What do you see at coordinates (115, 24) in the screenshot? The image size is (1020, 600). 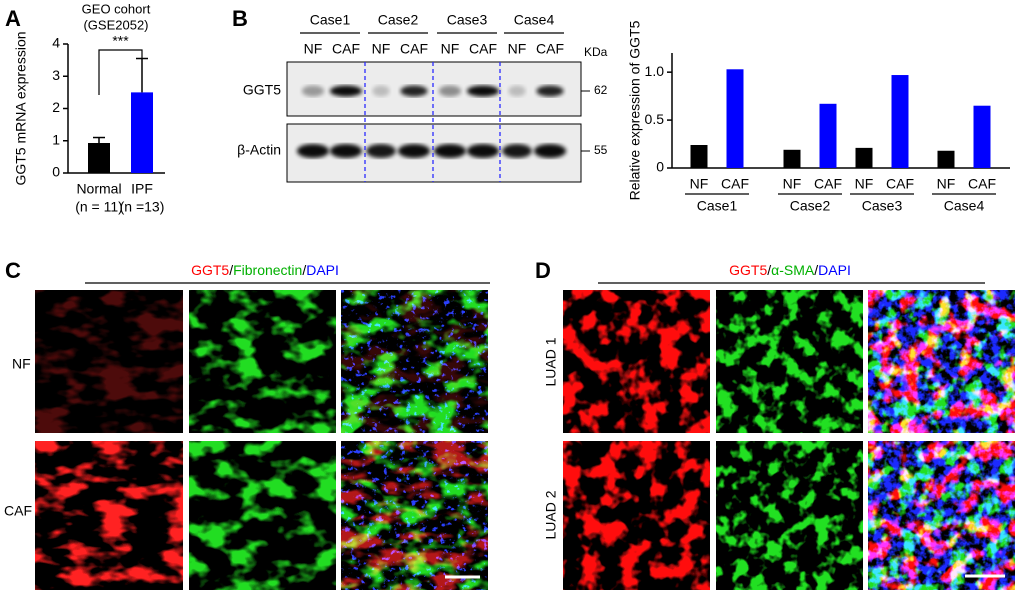 I see `chart-title: (GSE2052)` at bounding box center [115, 24].